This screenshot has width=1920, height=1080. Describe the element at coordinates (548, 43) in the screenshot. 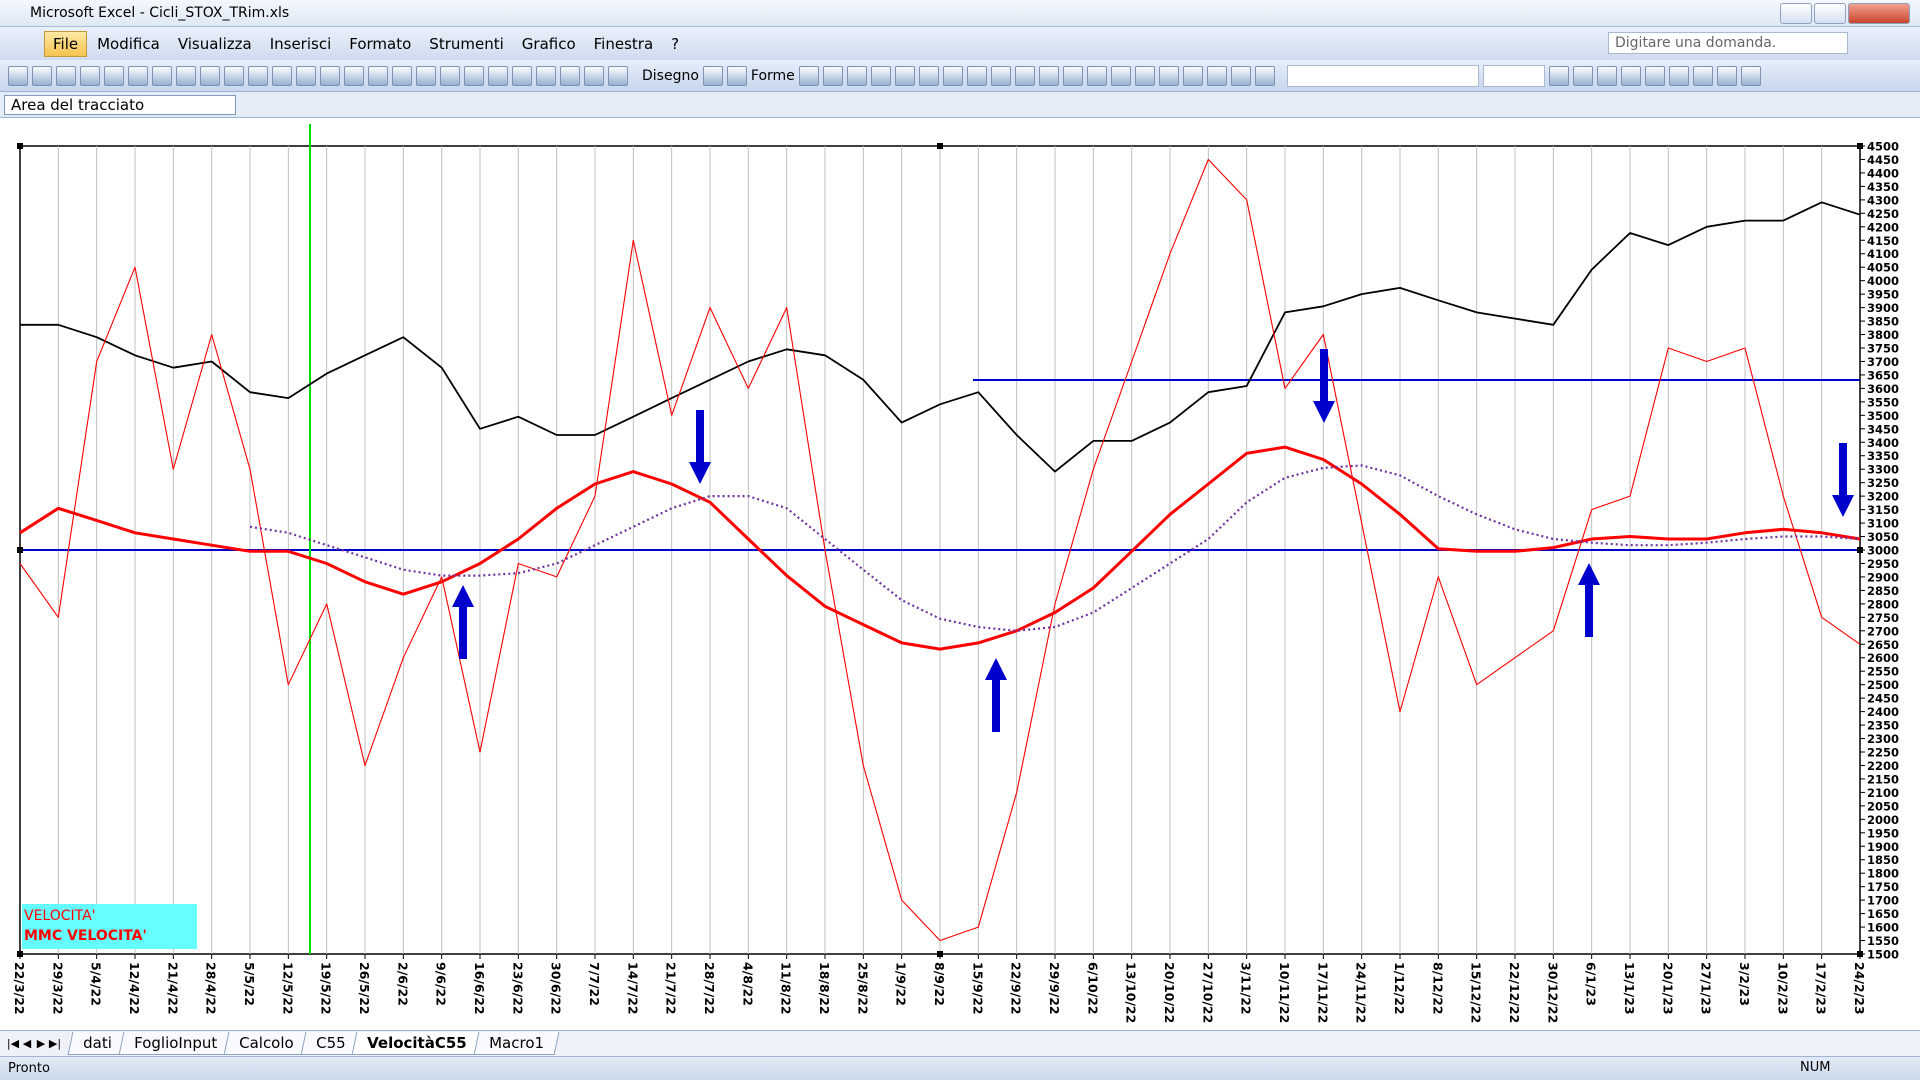

I see `menu-item: Grafico` at that location.